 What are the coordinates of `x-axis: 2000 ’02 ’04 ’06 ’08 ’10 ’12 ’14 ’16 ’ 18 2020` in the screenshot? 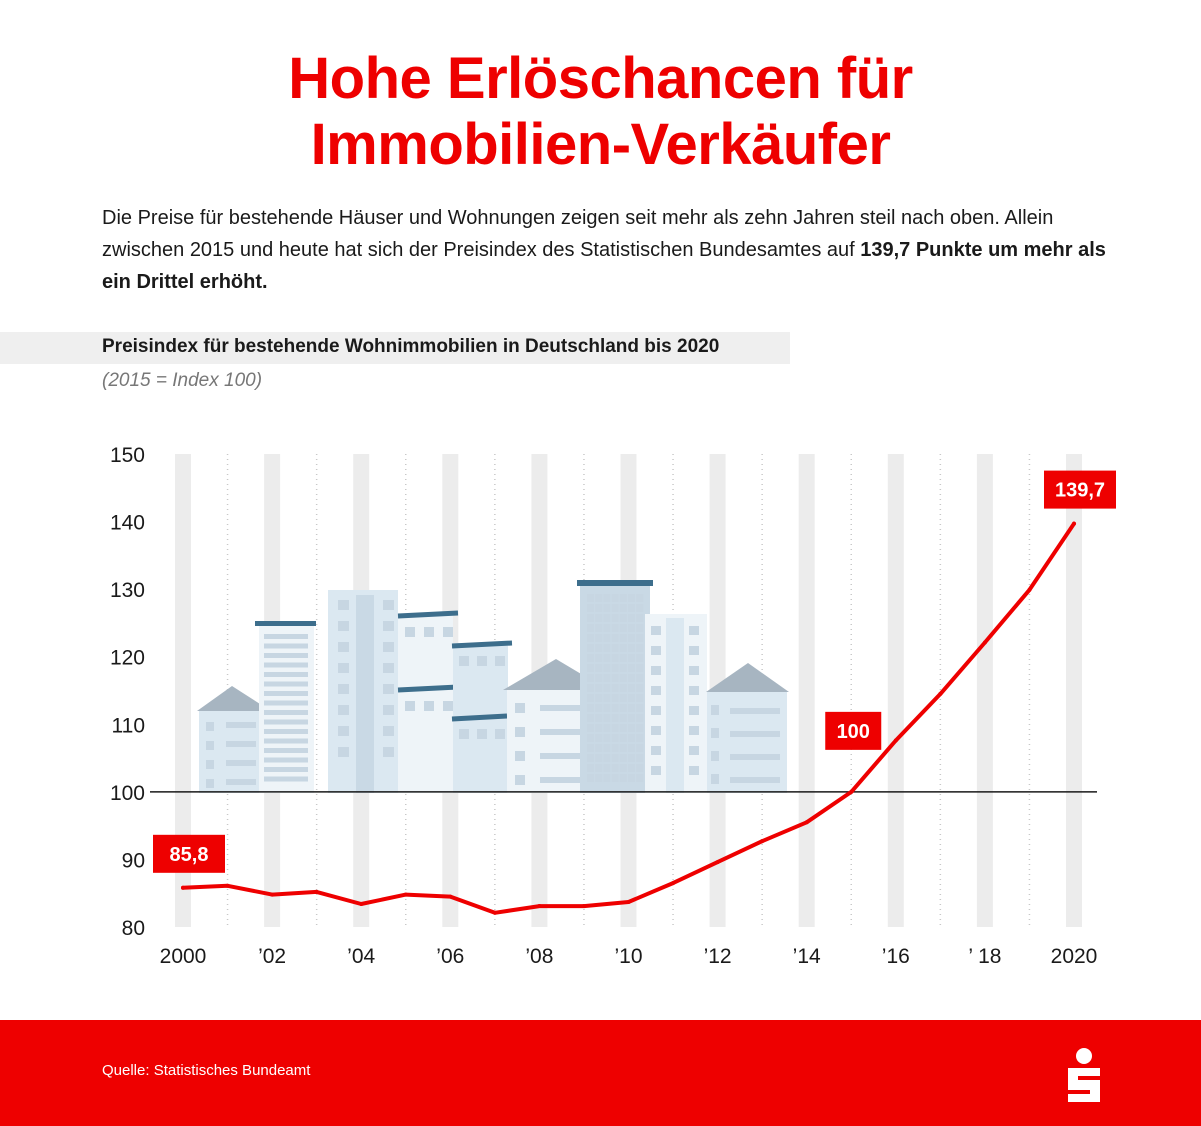 It's located at (629, 956).